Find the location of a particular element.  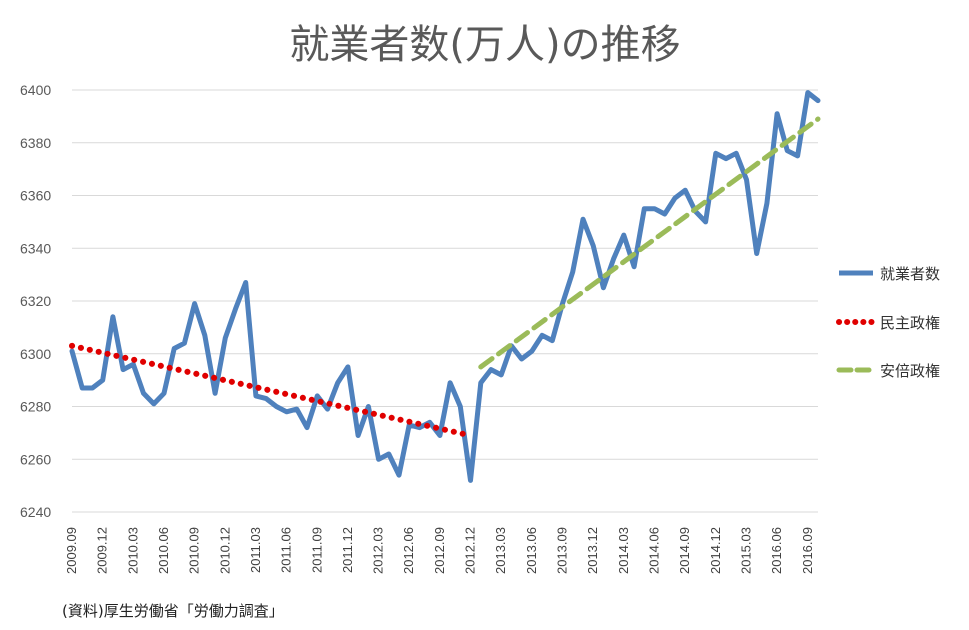

x-tick-label: 2010.06 is located at coordinates (163, 550).